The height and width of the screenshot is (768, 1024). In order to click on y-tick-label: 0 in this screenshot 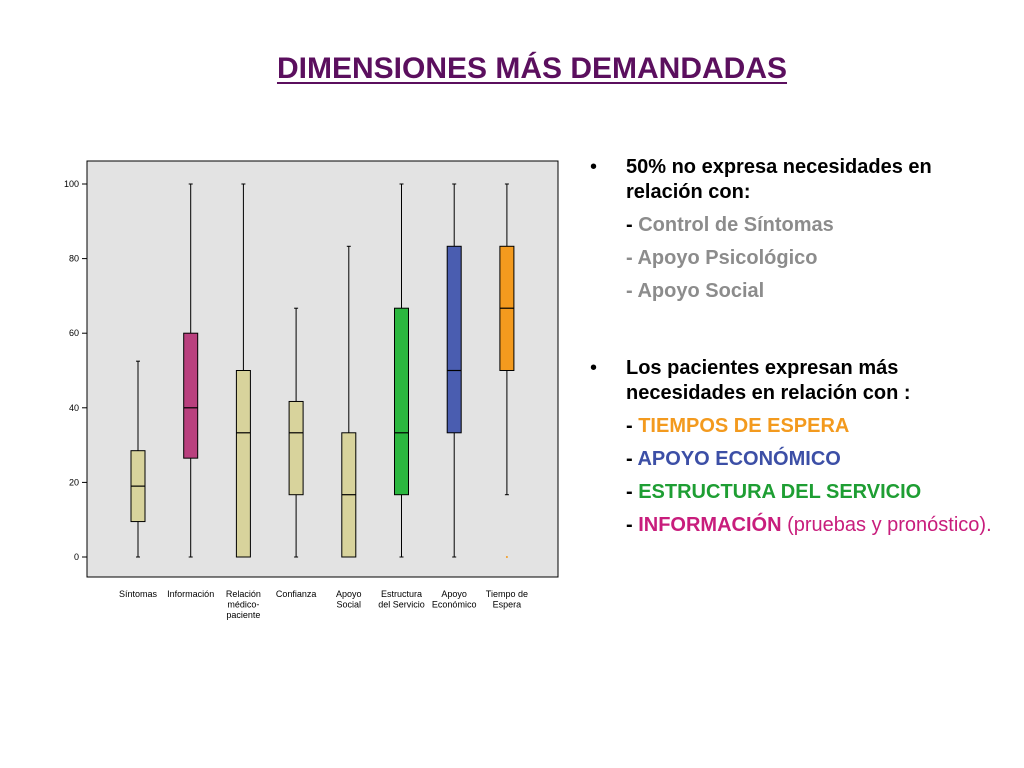, I will do `click(76, 557)`.